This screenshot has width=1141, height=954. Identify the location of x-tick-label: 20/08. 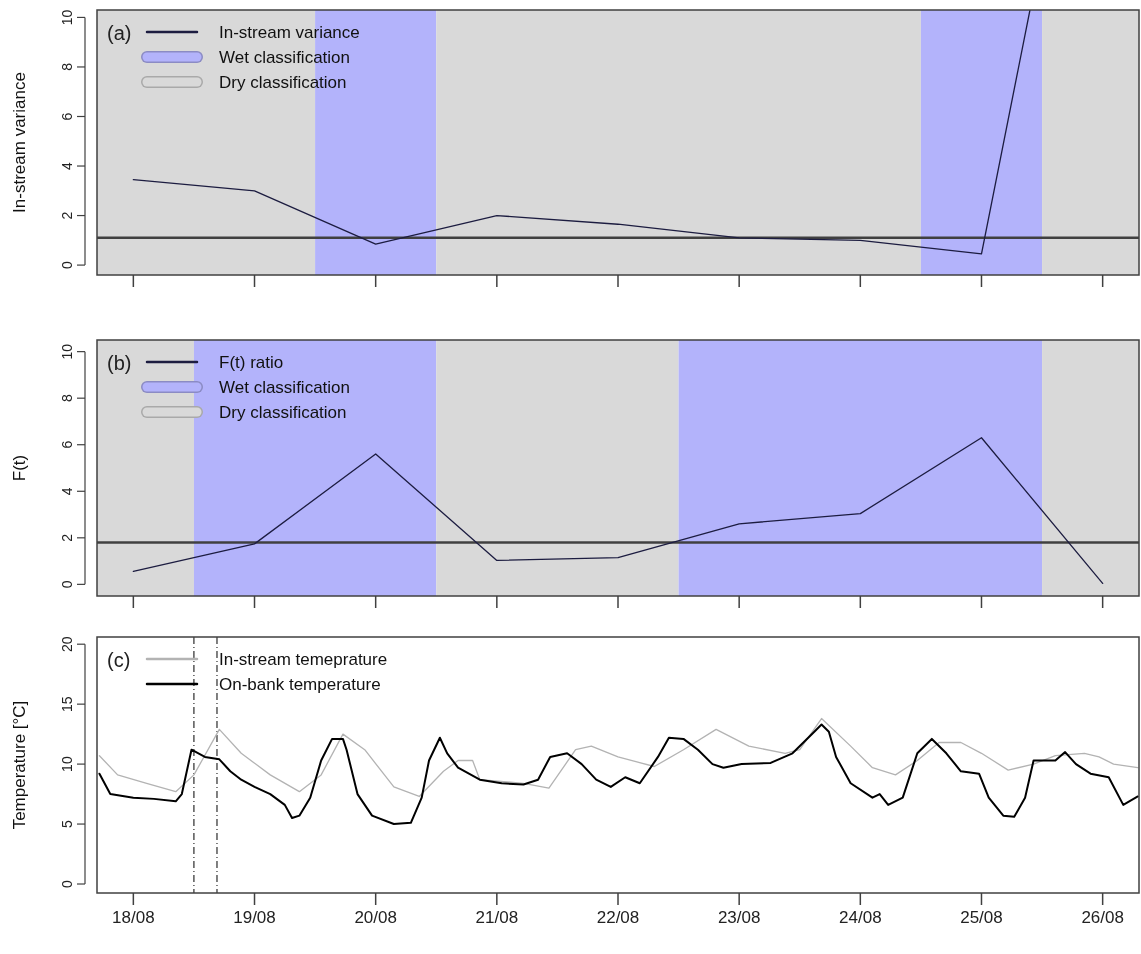
(375, 917).